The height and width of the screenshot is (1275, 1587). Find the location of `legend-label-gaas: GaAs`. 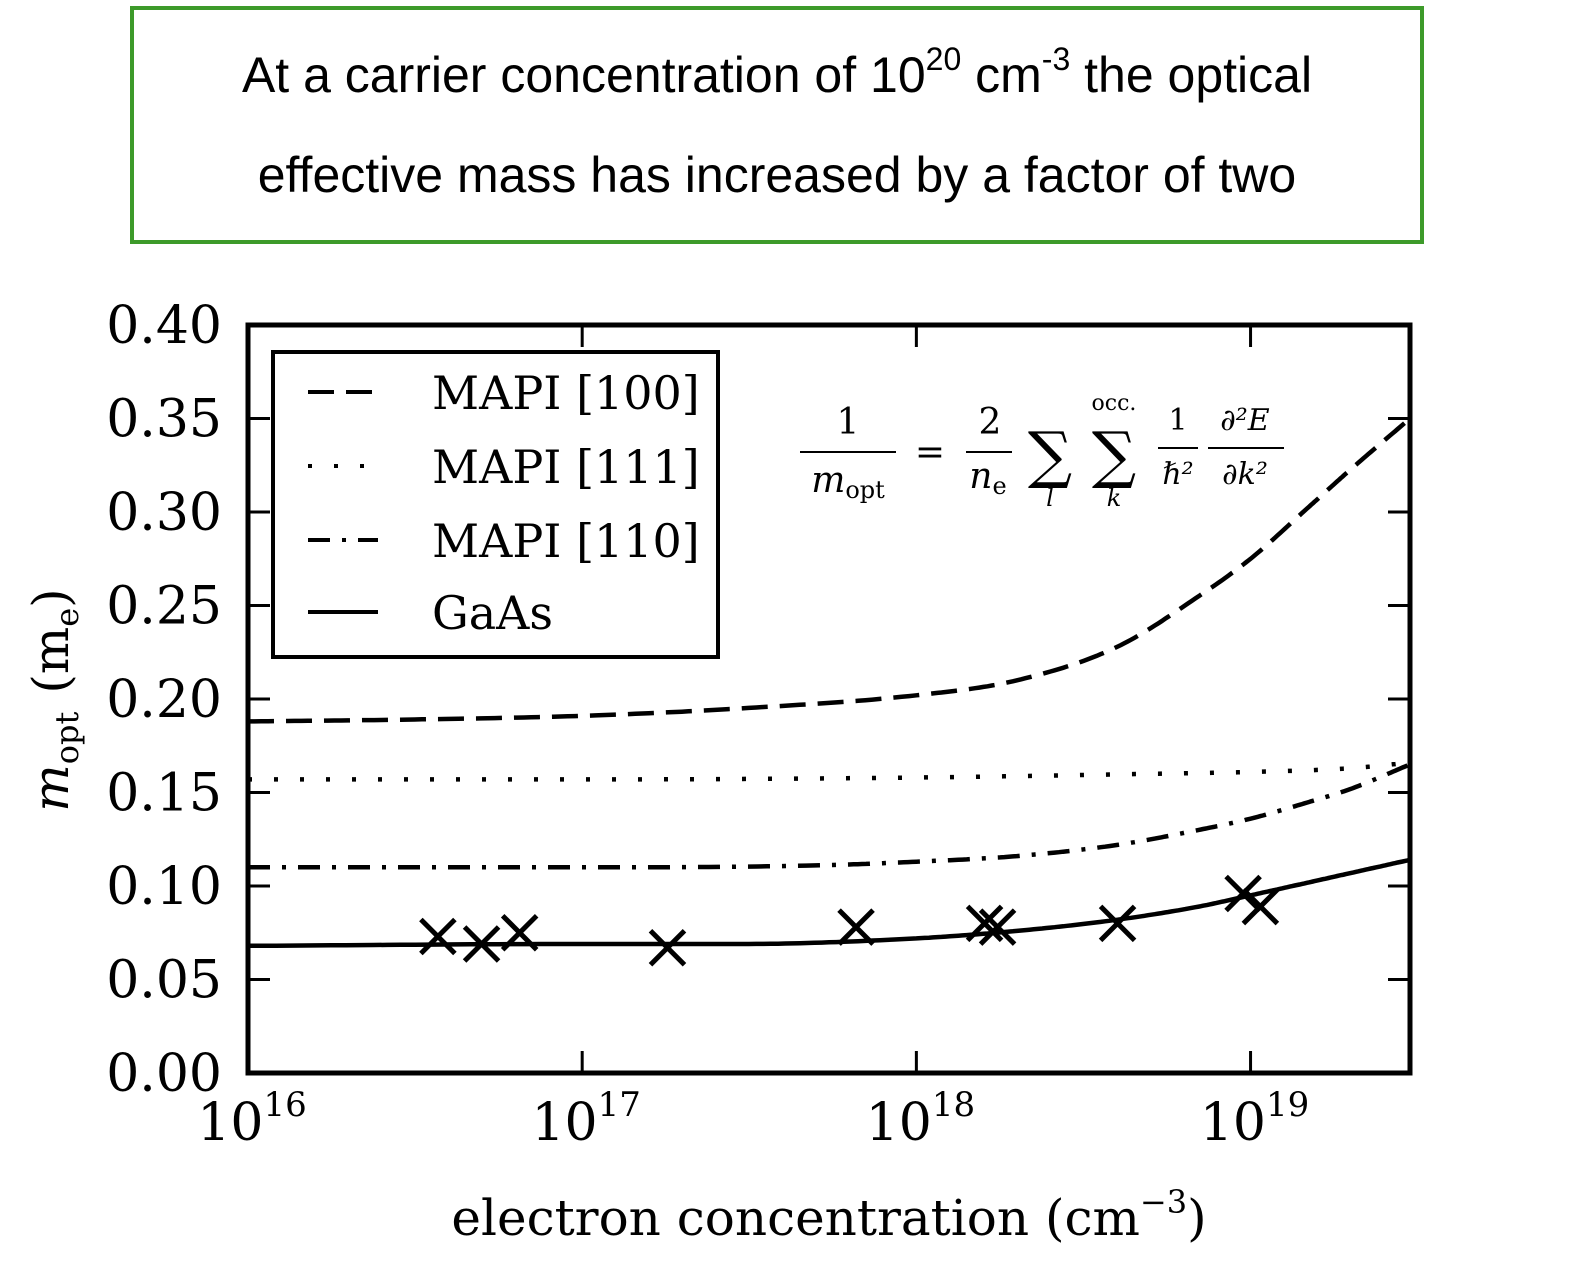

legend-label-gaas: GaAs is located at coordinates (492, 613).